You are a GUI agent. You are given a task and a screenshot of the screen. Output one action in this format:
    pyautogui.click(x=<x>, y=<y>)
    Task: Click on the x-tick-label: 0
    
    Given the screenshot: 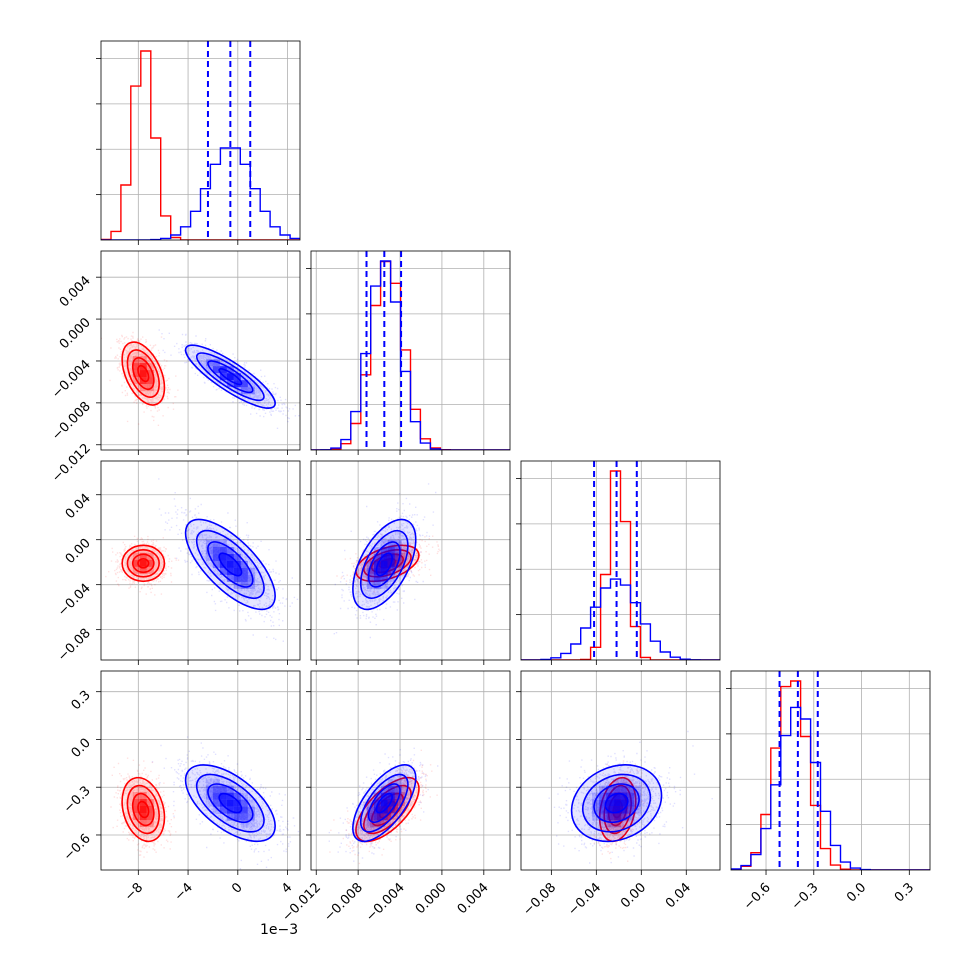 What is the action you would take?
    pyautogui.click(x=237, y=888)
    